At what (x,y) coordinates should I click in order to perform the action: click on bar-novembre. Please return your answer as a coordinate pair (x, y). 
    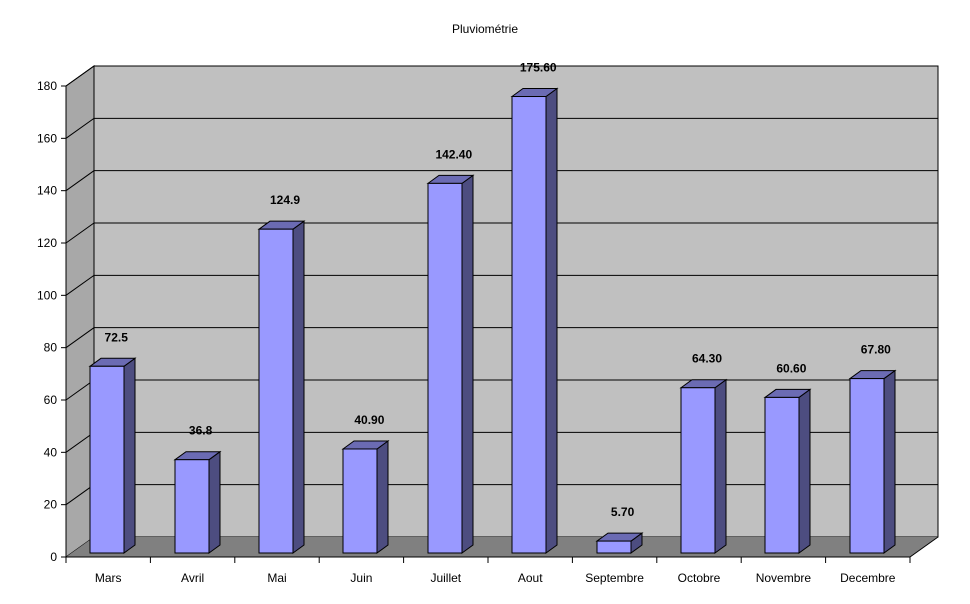
    Looking at the image, I should click on (787, 471).